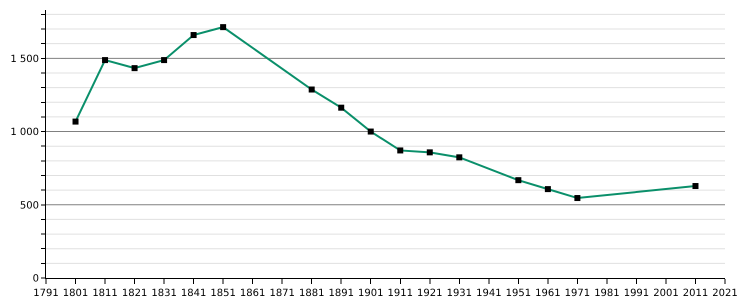 The image size is (743, 300). Describe the element at coordinates (164, 293) in the screenshot. I see `x-tick-label: 1831` at that location.